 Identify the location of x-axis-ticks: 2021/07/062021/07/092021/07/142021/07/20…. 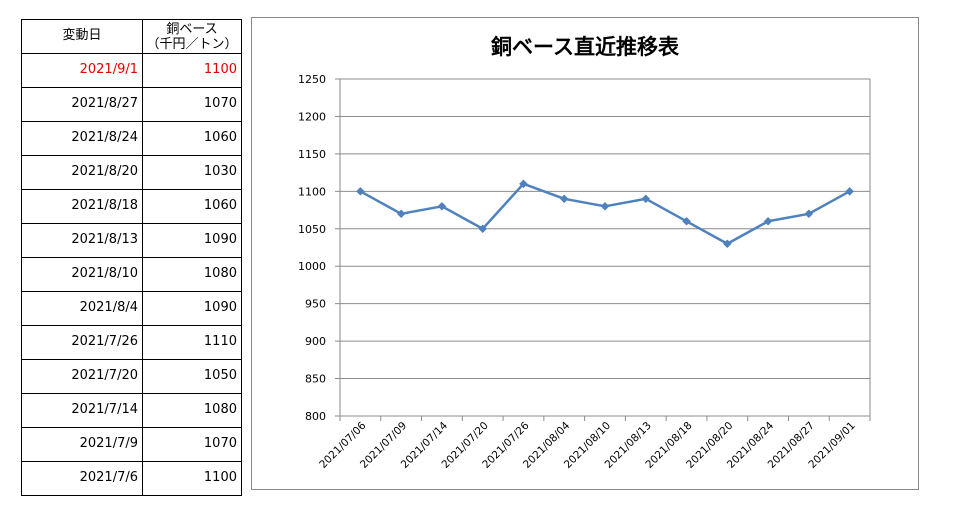
(594, 443).